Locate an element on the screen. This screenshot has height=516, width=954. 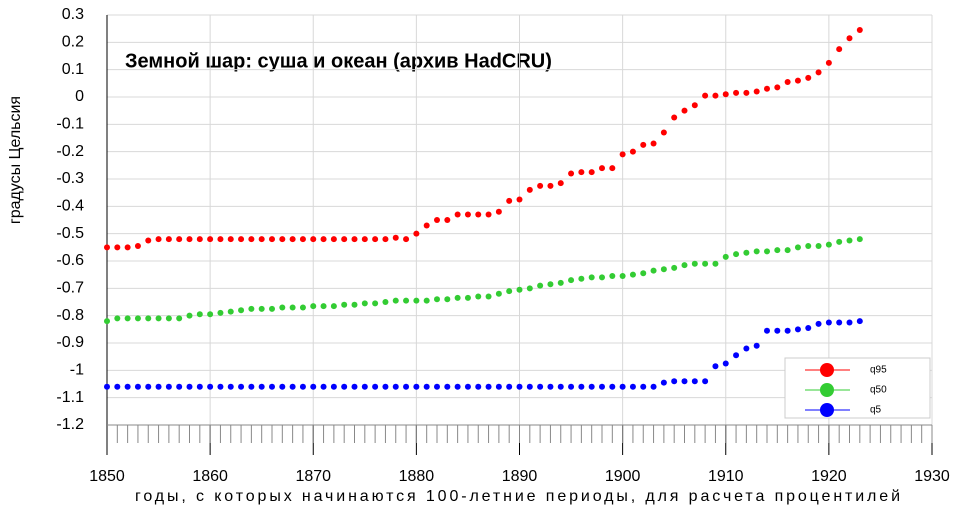
y-tick-label: -0.4 is located at coordinates (70, 206).